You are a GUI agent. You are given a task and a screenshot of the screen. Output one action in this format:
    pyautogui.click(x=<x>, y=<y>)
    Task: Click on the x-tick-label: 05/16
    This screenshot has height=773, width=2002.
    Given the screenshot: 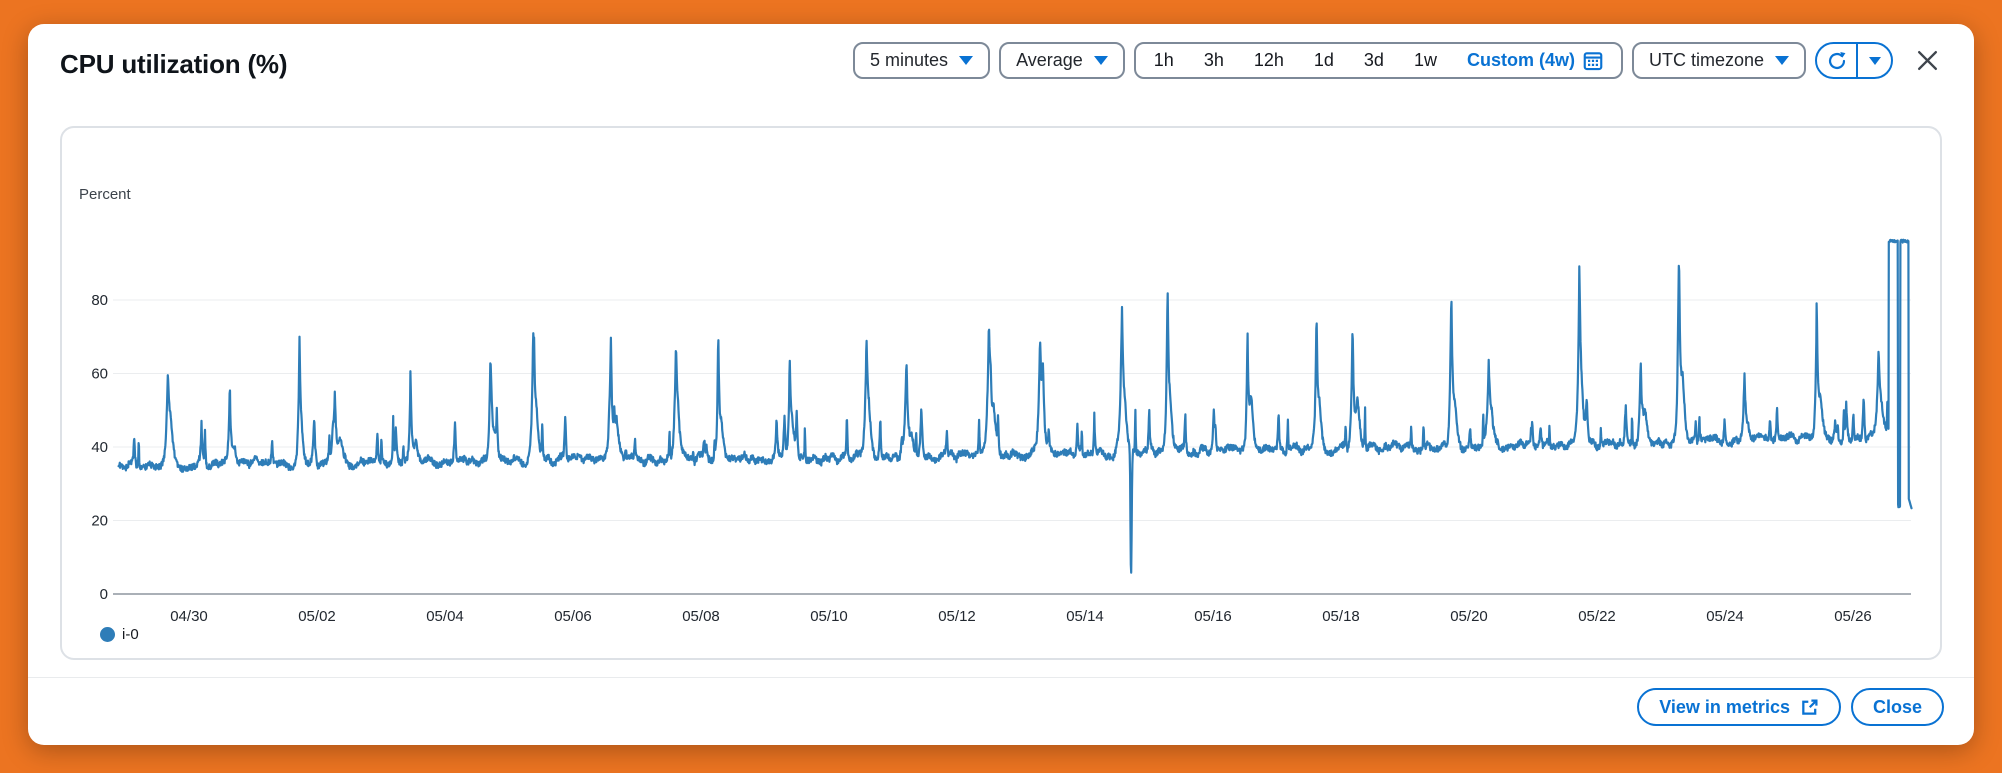 What is the action you would take?
    pyautogui.click(x=1213, y=616)
    